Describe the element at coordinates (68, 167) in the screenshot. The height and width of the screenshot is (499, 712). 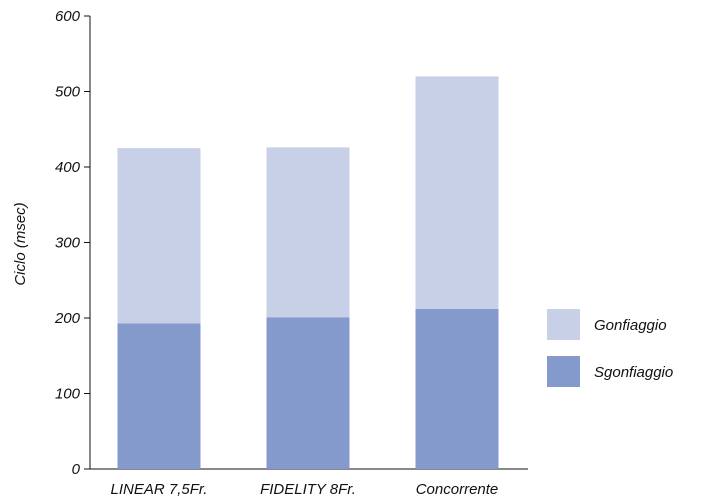
I see `y-tick-label: 400` at that location.